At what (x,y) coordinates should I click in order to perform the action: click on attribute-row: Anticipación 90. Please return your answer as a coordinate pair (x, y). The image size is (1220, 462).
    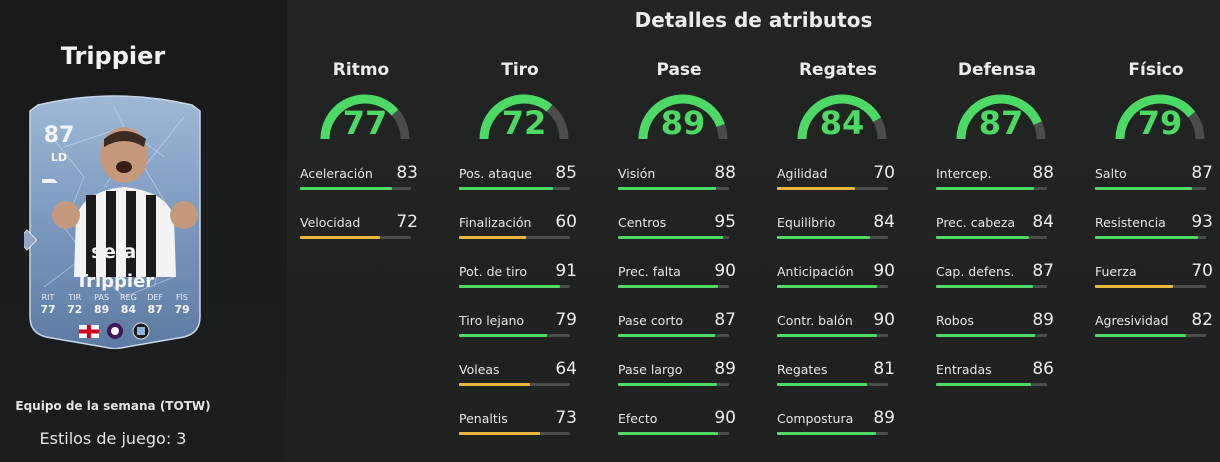
    Looking at the image, I should click on (836, 276).